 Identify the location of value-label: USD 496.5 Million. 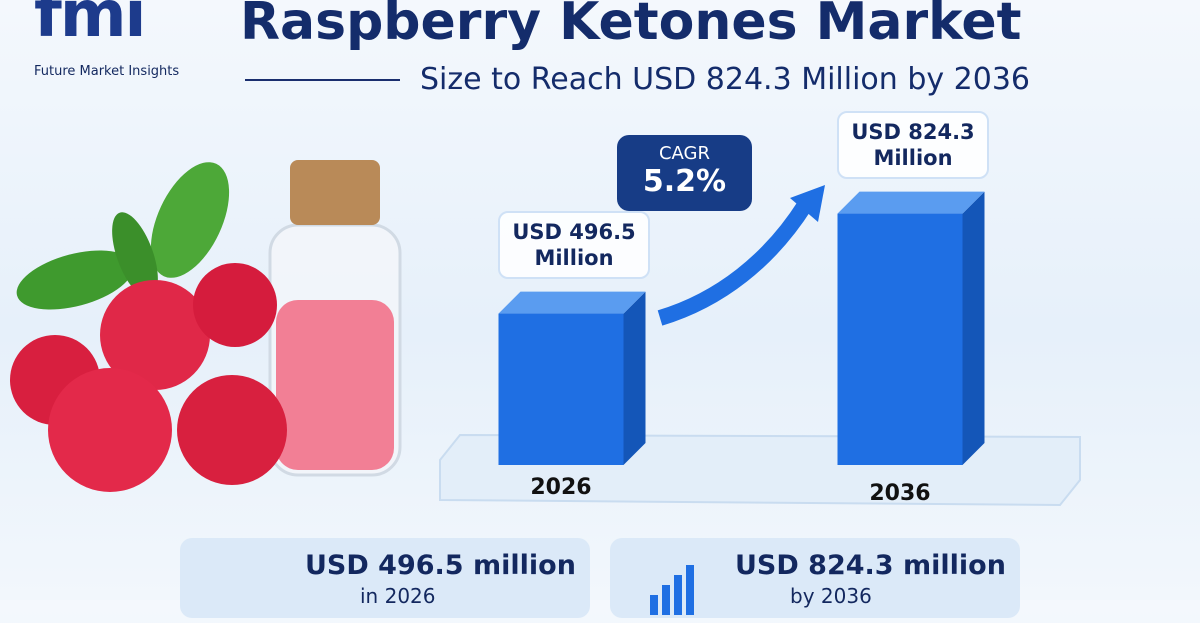
(574, 245).